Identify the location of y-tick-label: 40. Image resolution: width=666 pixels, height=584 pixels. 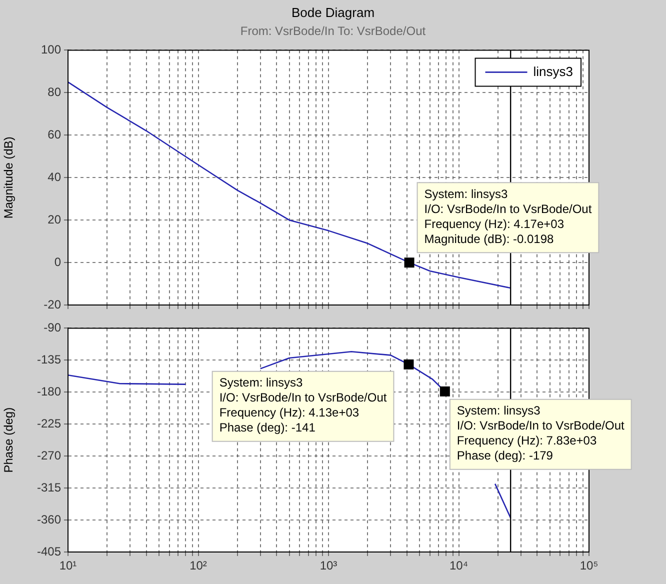
(55, 177).